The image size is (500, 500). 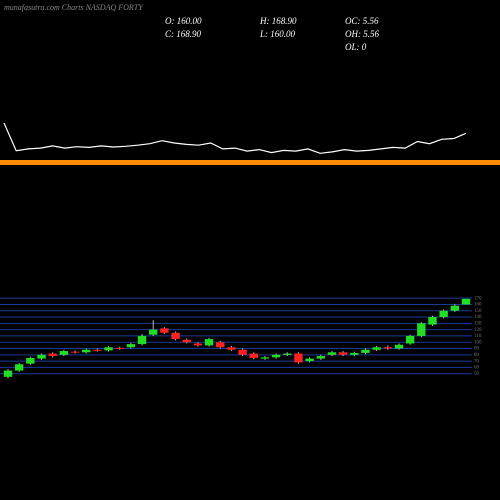 What do you see at coordinates (362, 21) in the screenshot?
I see `stat: OC: 5.56` at bounding box center [362, 21].